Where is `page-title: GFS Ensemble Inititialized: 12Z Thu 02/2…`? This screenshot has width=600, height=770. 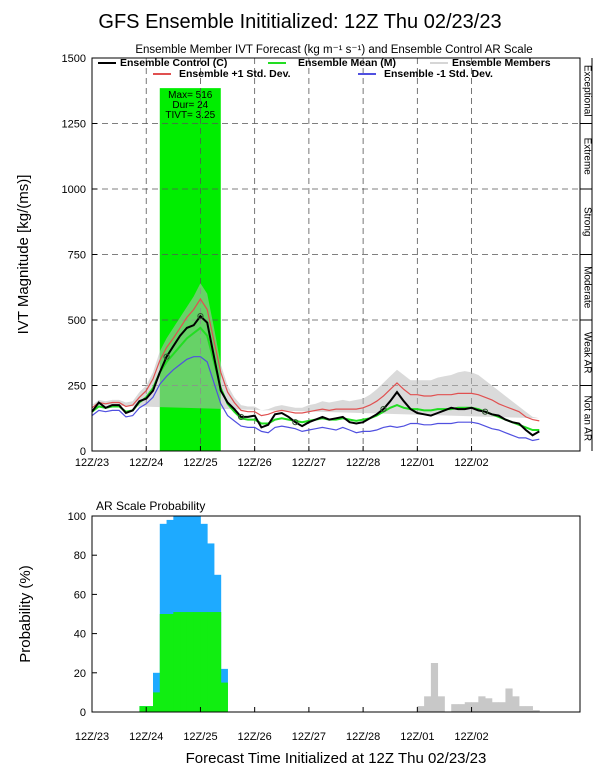
page-title: GFS Ensemble Inititialized: 12Z Thu 02/2… is located at coordinates (299, 22).